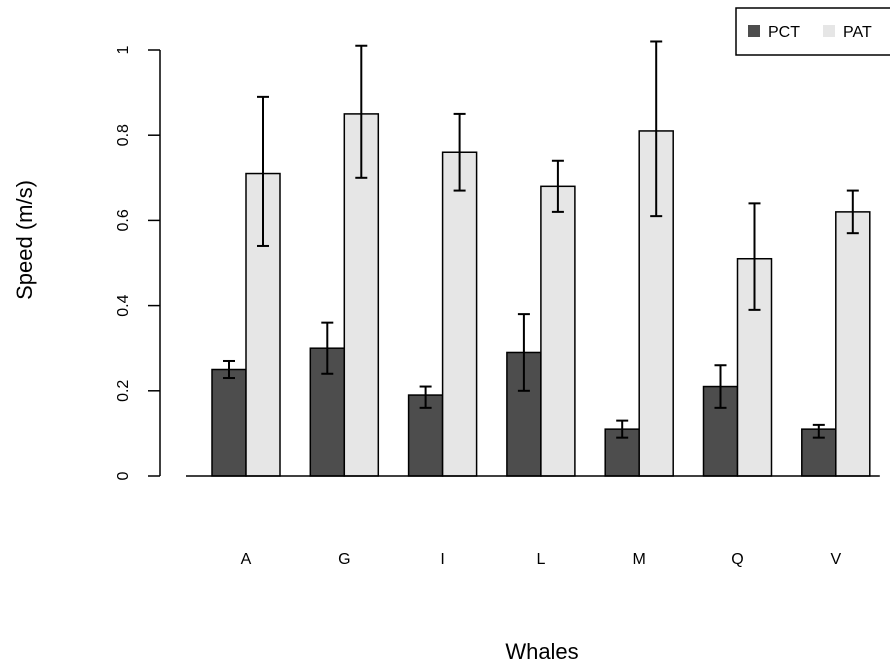  I want to click on error-bar-pct-v, so click(818, 431).